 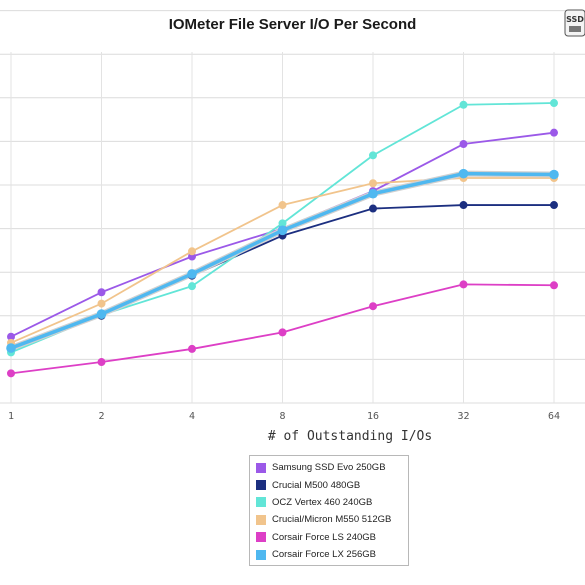 I want to click on legend-item-5: Corsair Force LS 240GB, so click(x=329, y=537).